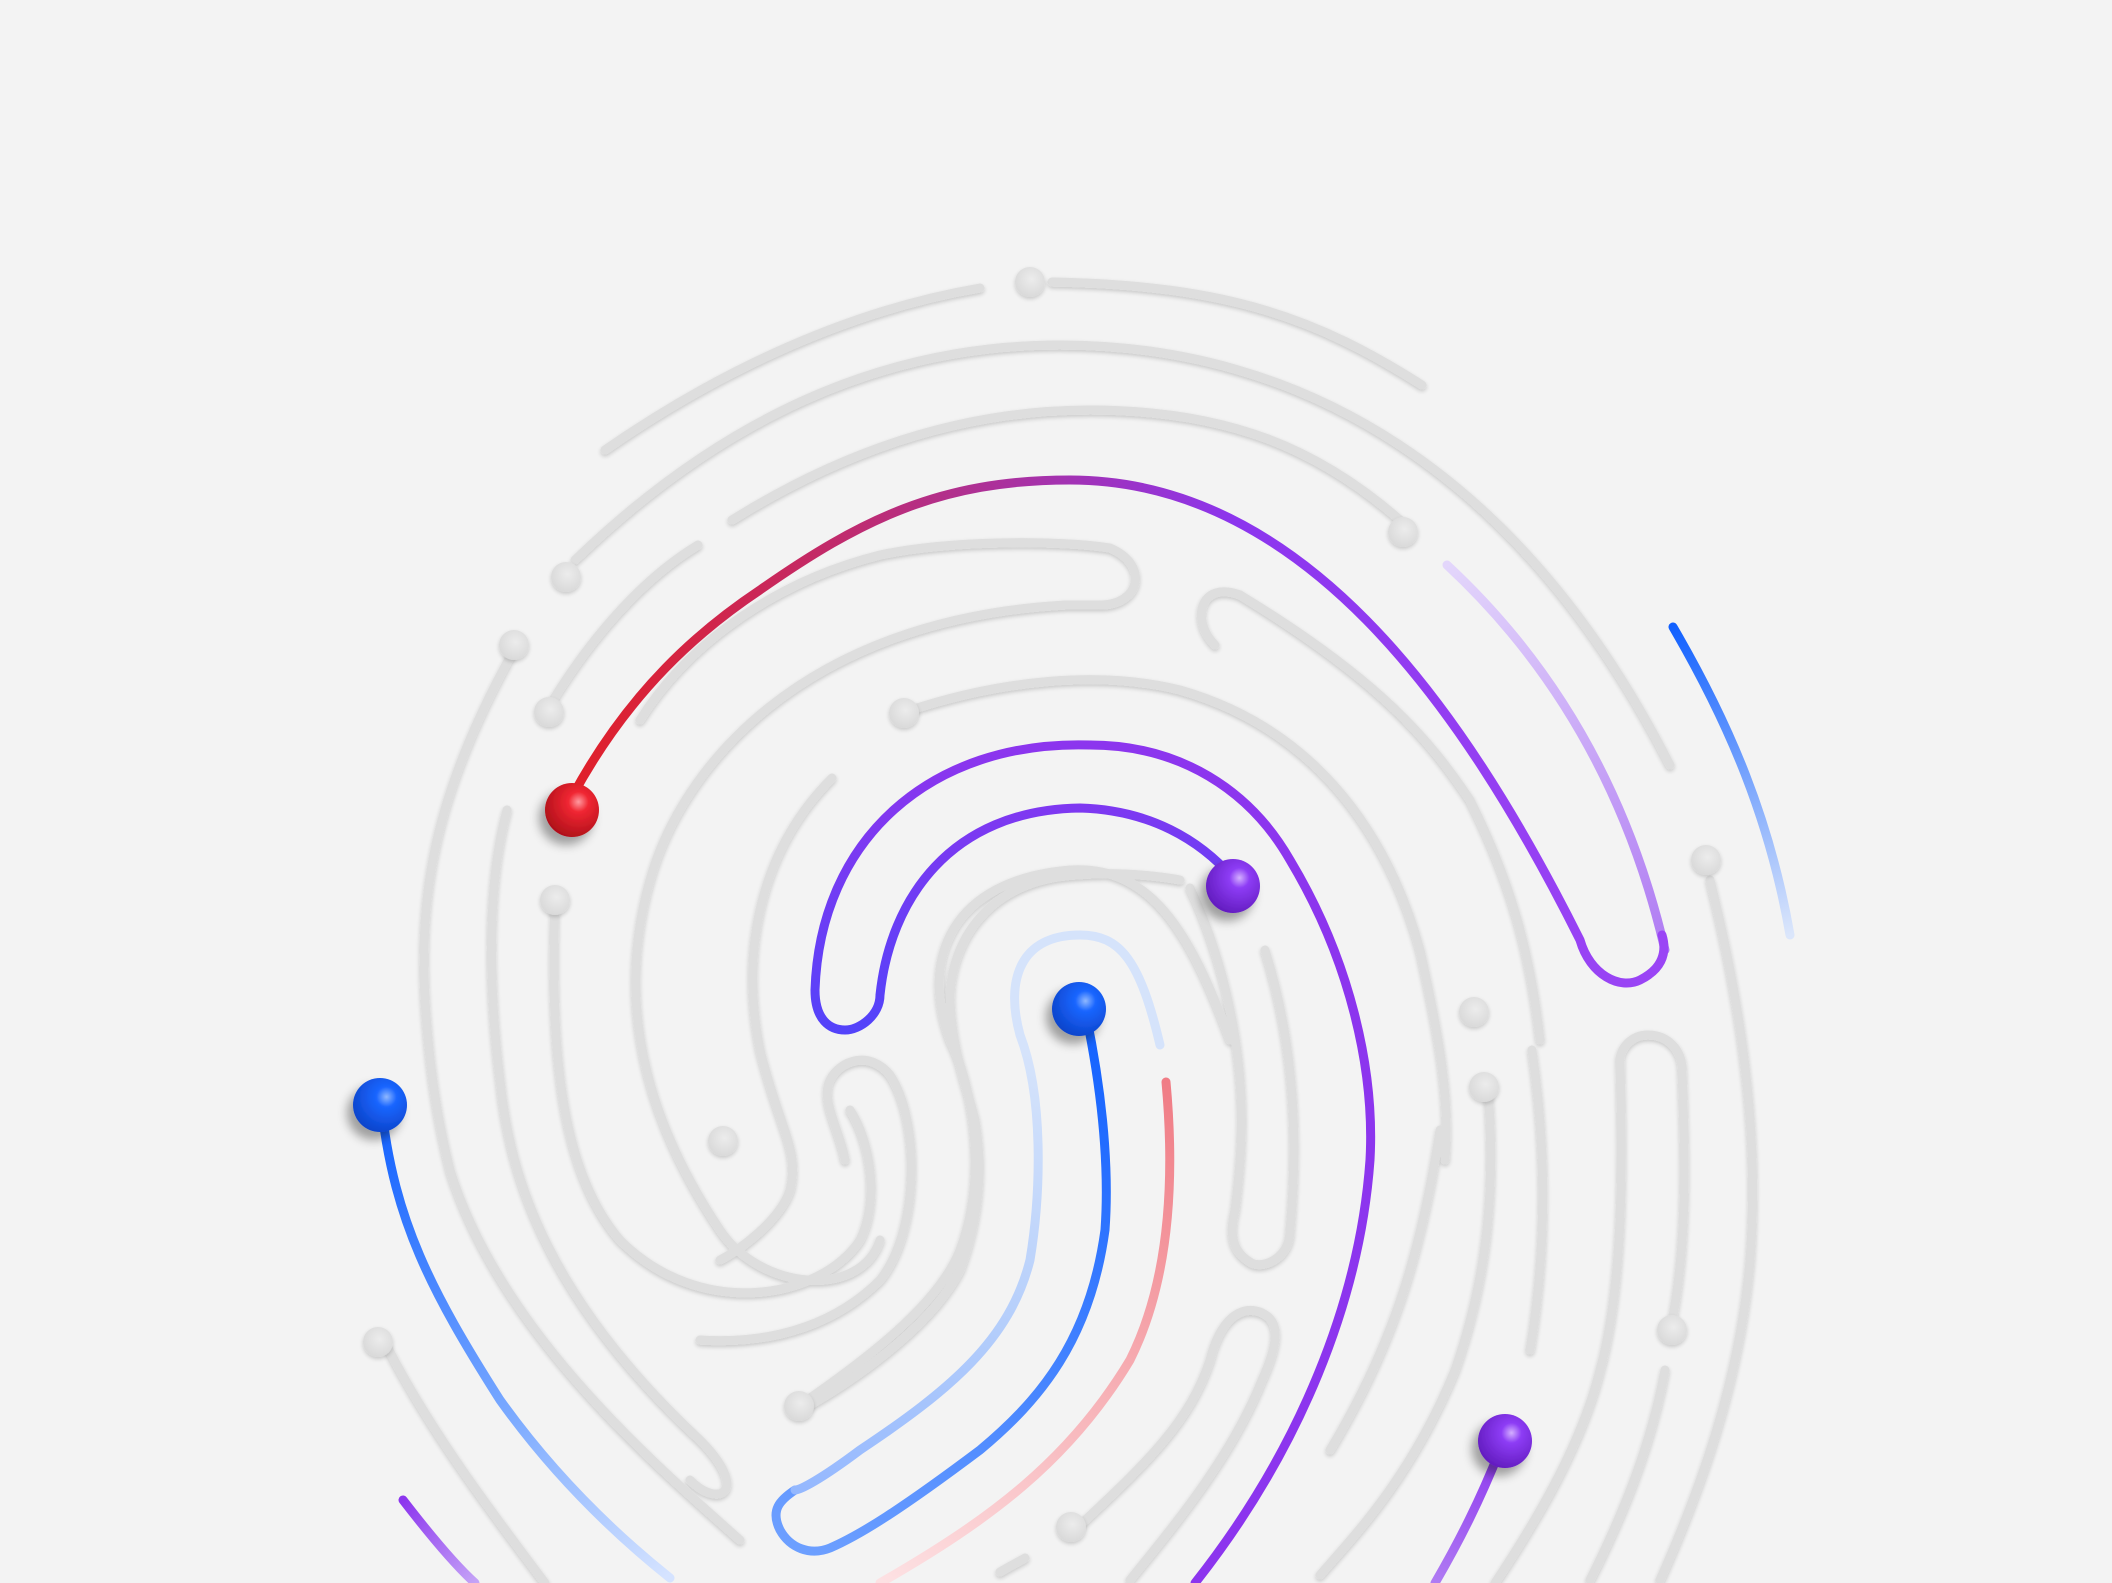  What do you see at coordinates (466, 1463) in the screenshot?
I see `ridge-left-lower` at bounding box center [466, 1463].